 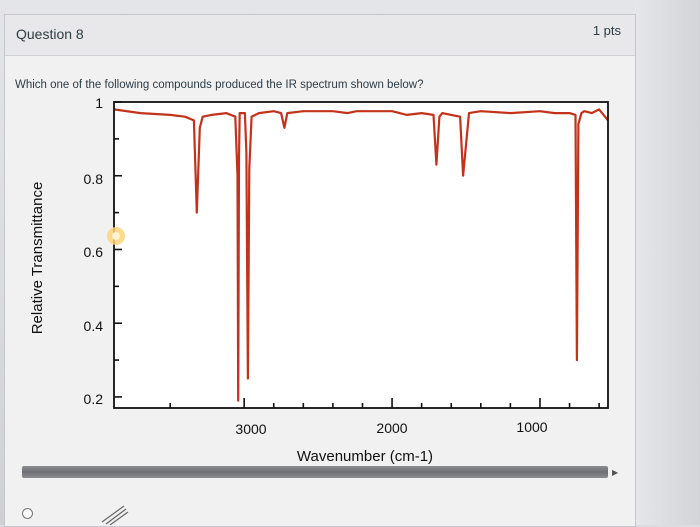 What do you see at coordinates (94, 252) in the screenshot?
I see `y-tick-label-0.6: 0.6` at bounding box center [94, 252].